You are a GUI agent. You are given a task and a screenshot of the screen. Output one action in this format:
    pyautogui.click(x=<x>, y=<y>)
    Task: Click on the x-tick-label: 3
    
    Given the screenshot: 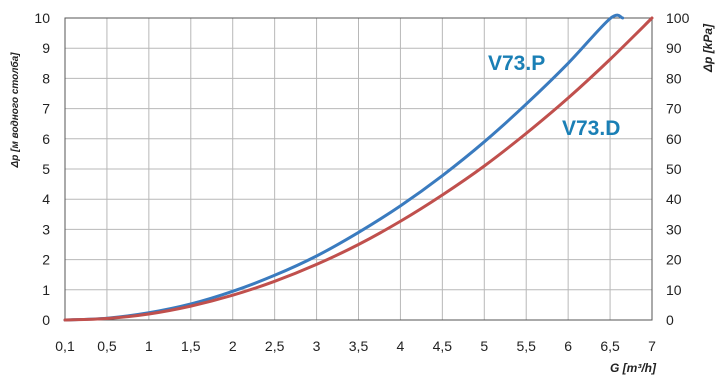 What is the action you would take?
    pyautogui.click(x=317, y=346)
    